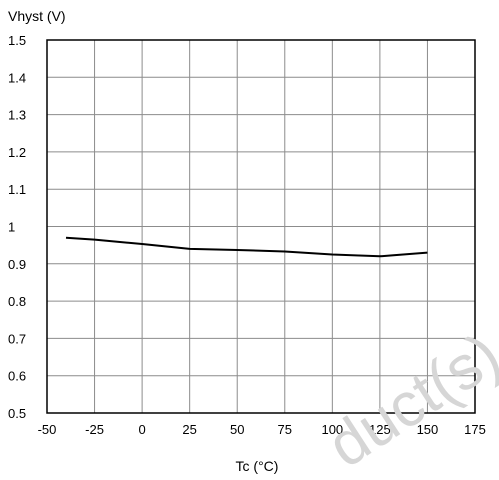  What do you see at coordinates (17, 189) in the screenshot?
I see `y-tick-label: 1.1` at bounding box center [17, 189].